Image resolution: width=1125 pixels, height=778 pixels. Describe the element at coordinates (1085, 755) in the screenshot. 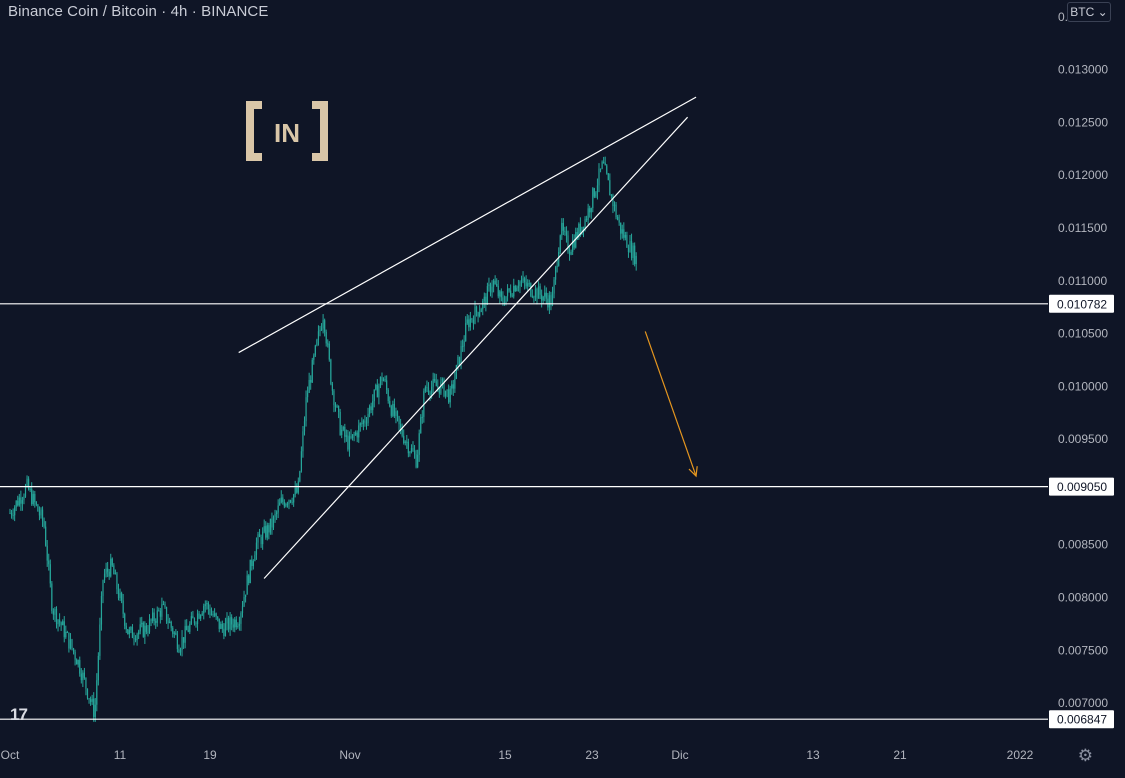

I see `gear-icon: ⚙` at that location.